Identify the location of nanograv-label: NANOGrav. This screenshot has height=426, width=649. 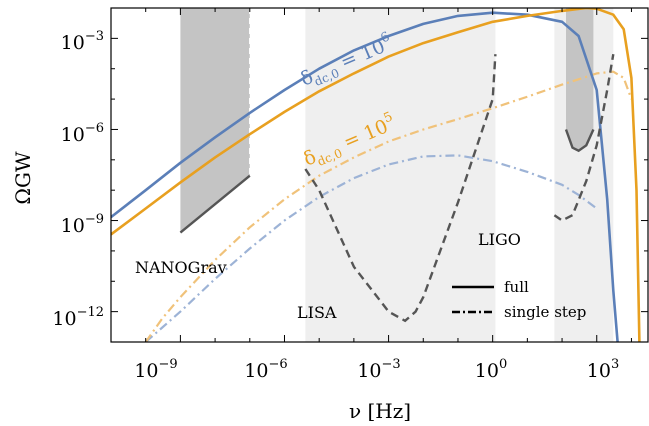
(181, 267).